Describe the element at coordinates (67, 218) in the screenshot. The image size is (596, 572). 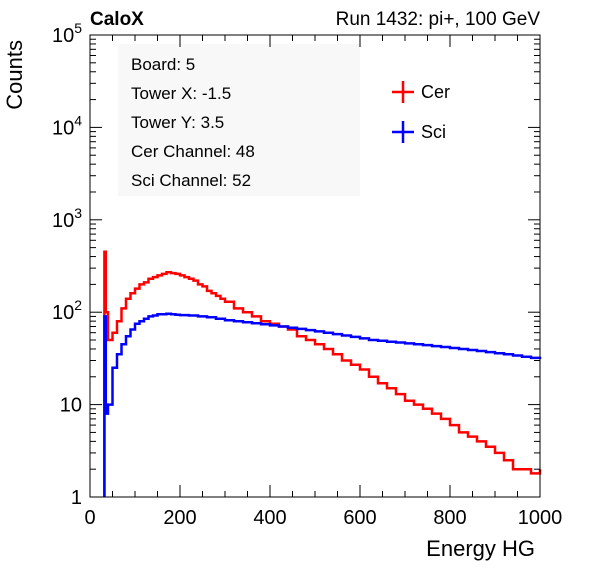
I see `y-tick-label: 10³` at that location.